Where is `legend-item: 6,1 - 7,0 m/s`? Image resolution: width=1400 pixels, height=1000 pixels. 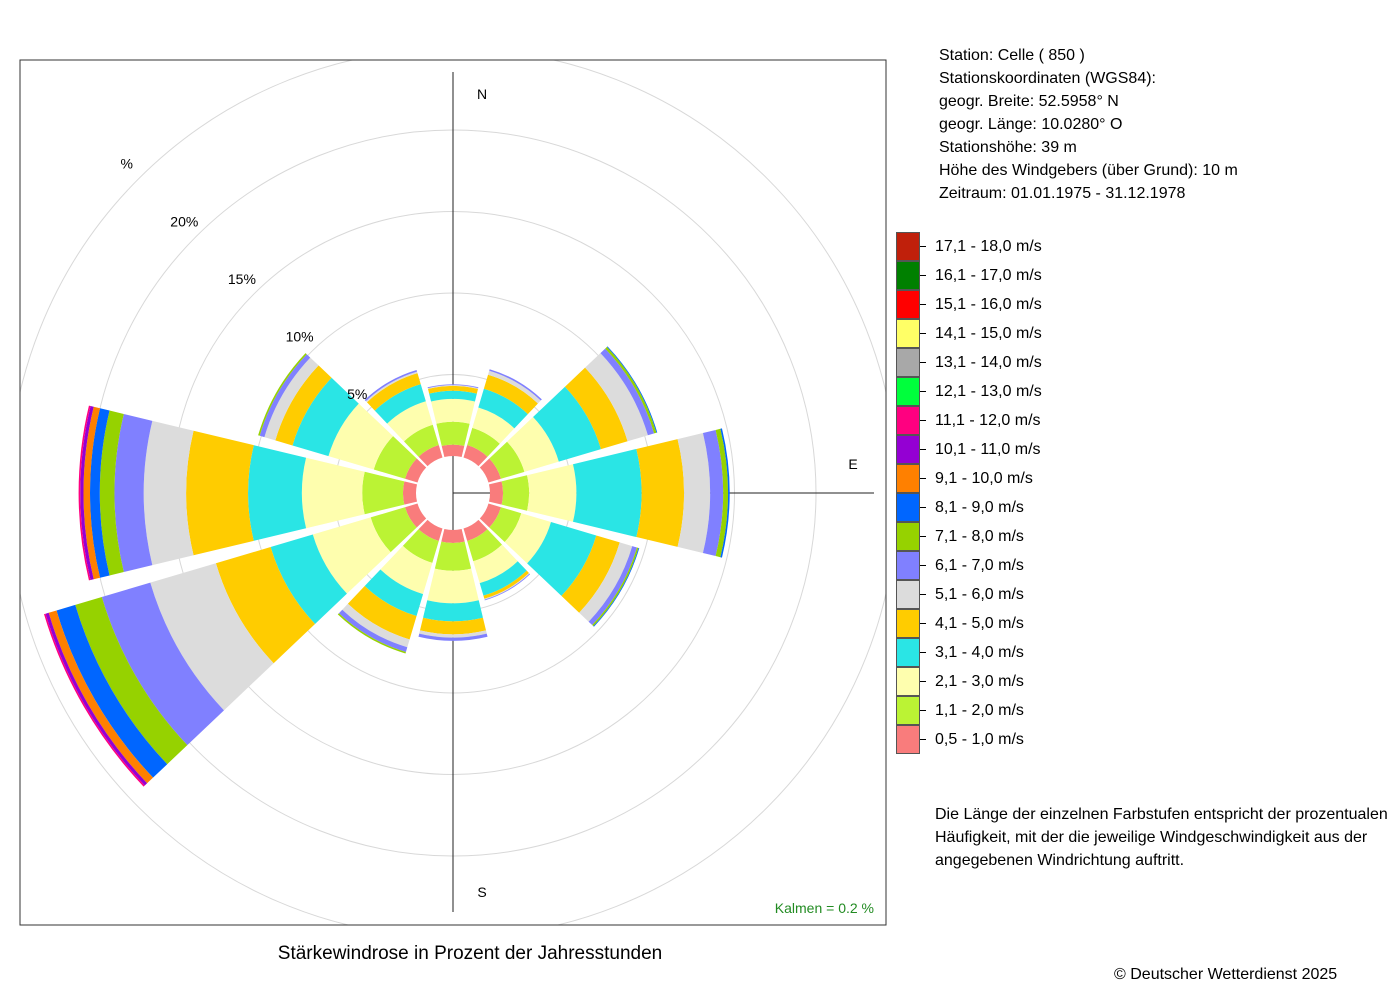
legend-item: 6,1 - 7,0 m/s is located at coordinates (1046, 565).